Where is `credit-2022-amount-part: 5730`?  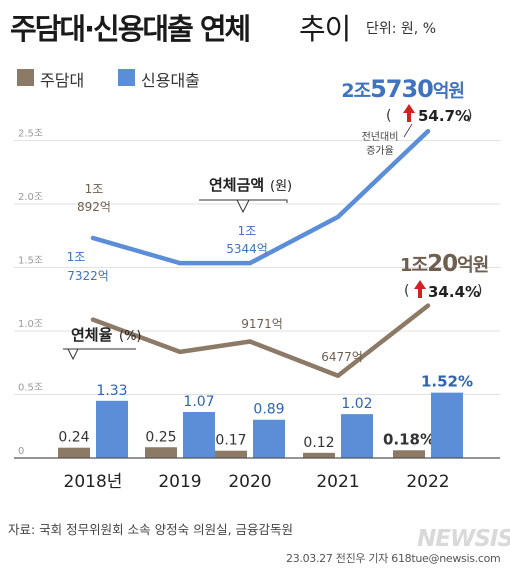 credit-2022-amount-part: 5730 is located at coordinates (401, 89).